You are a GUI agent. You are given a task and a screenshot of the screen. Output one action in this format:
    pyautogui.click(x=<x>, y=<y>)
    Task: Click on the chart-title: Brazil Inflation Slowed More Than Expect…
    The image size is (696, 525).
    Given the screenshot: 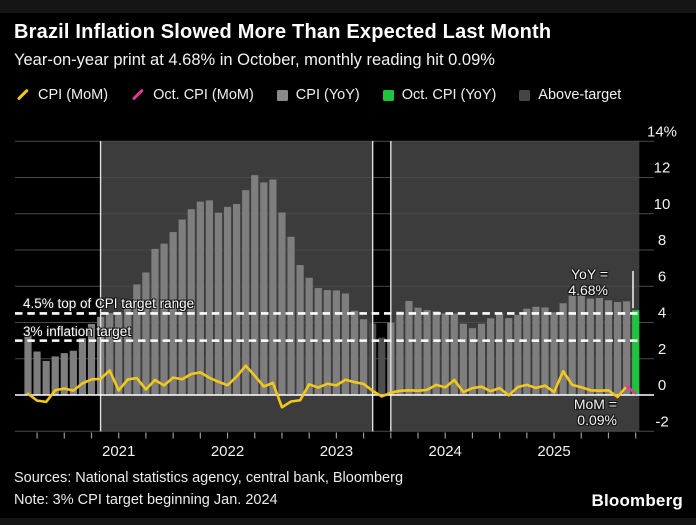 What is the action you would take?
    pyautogui.click(x=283, y=32)
    